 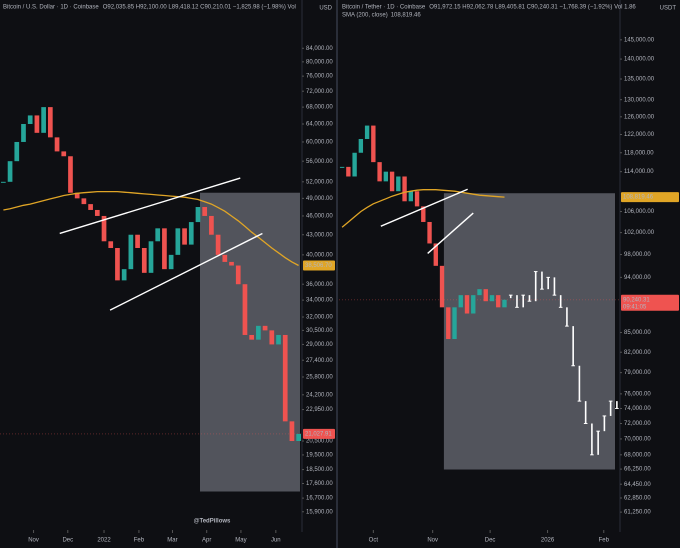 I want to click on y-tick-label: 84,000.00, so click(x=319, y=49).